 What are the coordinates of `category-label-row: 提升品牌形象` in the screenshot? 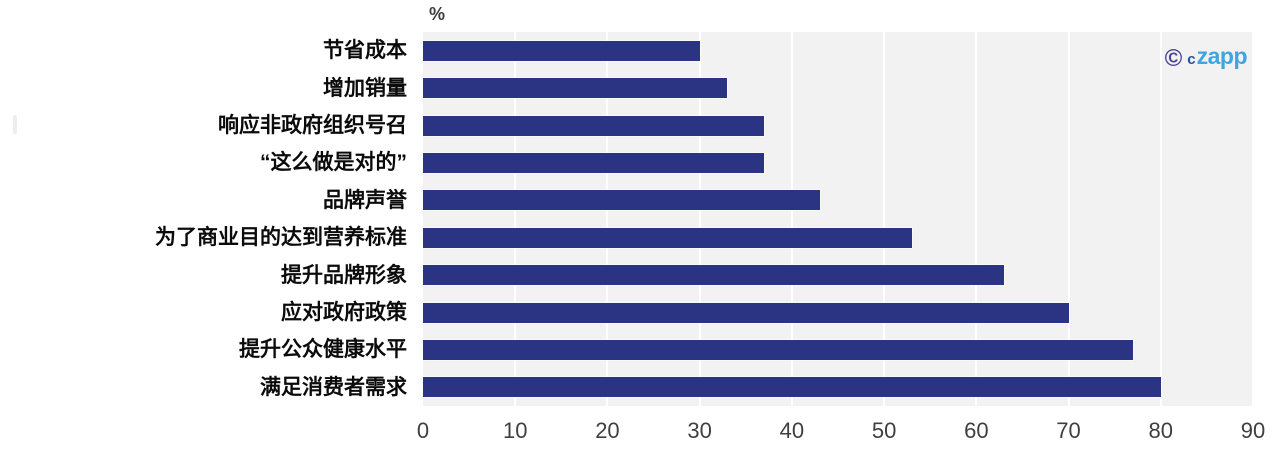 It's located at (207, 274).